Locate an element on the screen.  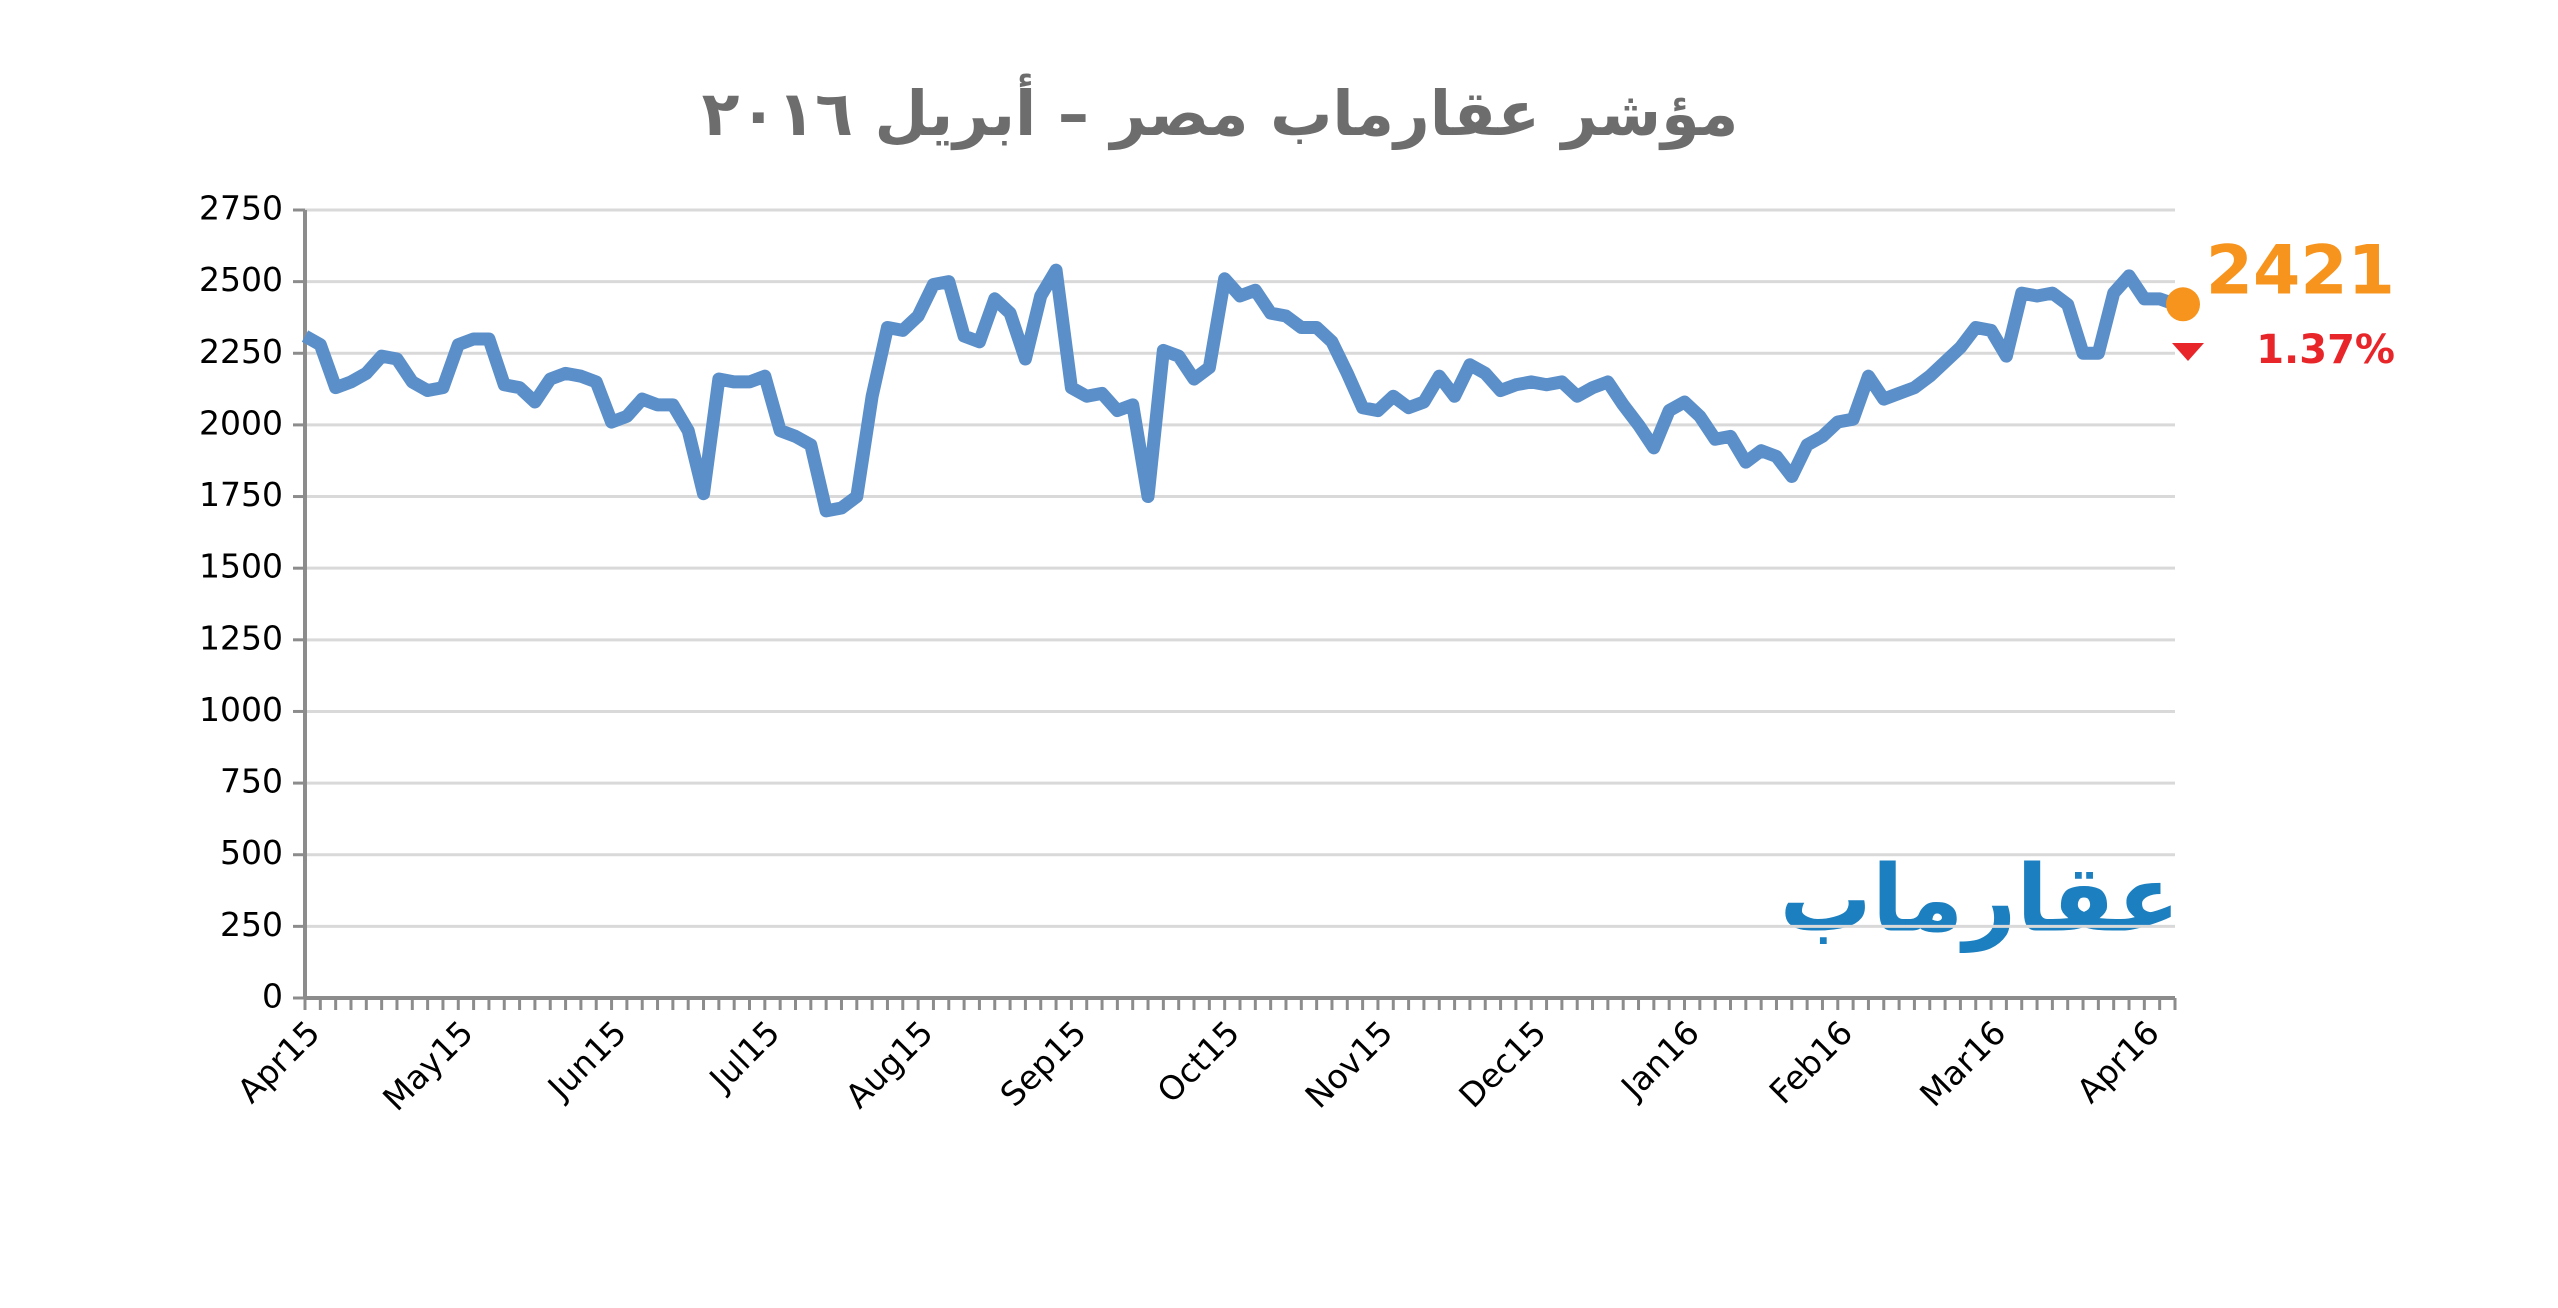
y-tick-label: 2750 is located at coordinates (241, 208).